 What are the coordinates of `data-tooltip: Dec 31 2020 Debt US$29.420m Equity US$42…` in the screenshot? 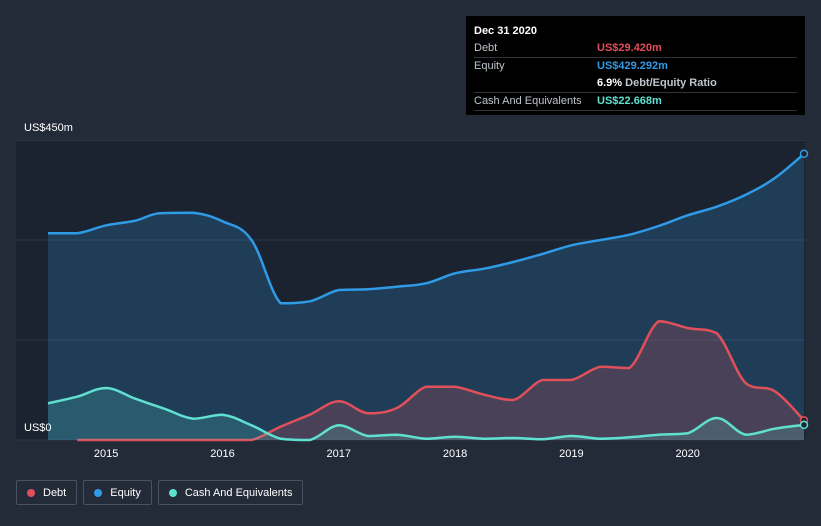 It's located at (635, 65).